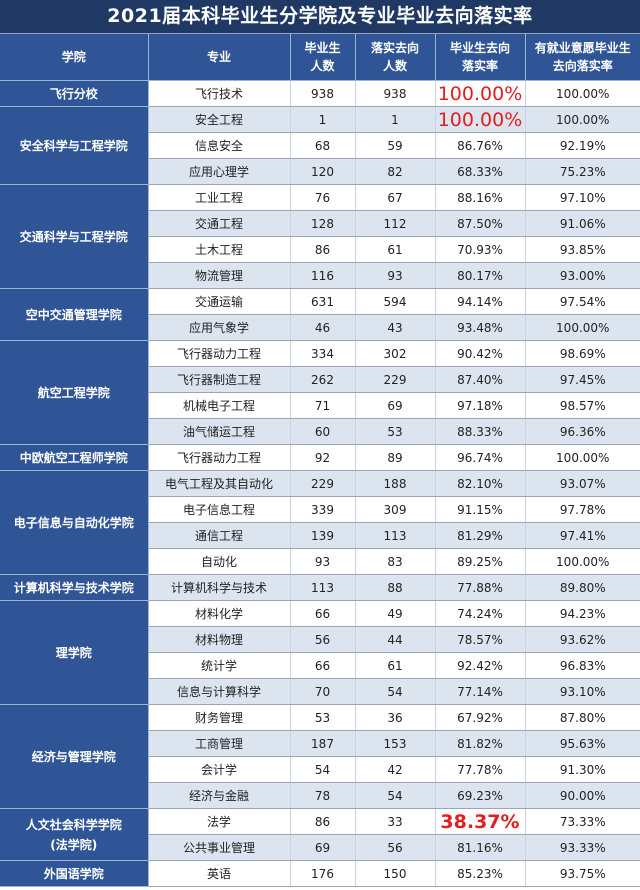 This screenshot has width=640, height=890. What do you see at coordinates (219, 275) in the screenshot?
I see `major-cell: 物流管理` at bounding box center [219, 275].